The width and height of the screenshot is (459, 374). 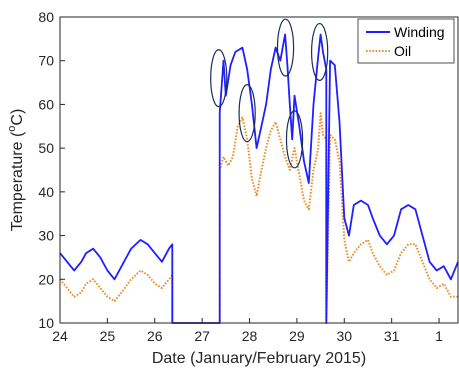 What do you see at coordinates (46, 279) in the screenshot?
I see `y-tick-label: 20` at bounding box center [46, 279].